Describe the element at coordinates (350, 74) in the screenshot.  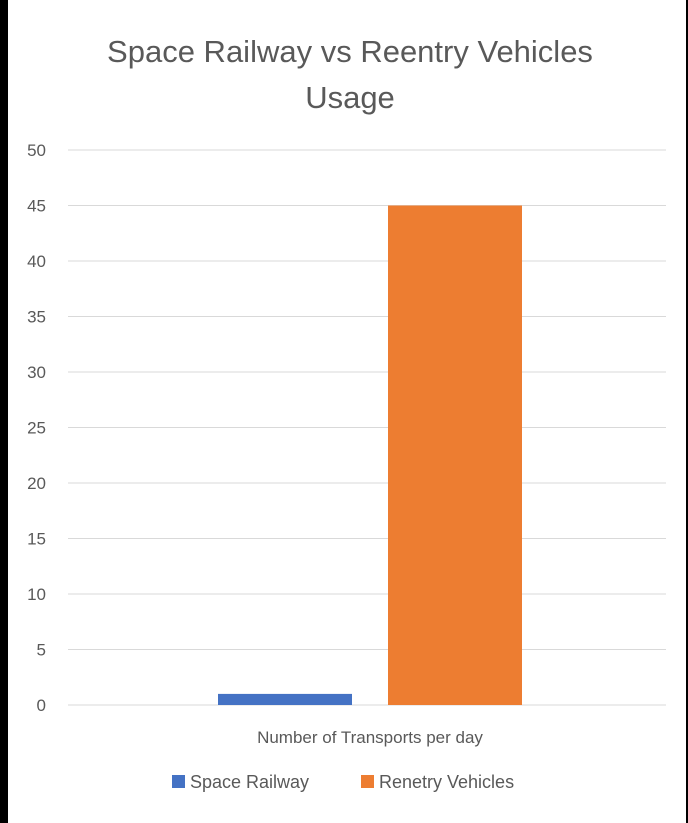
I see `chart-title: Space Railway vs Reentry Vehicles Usage` at that location.